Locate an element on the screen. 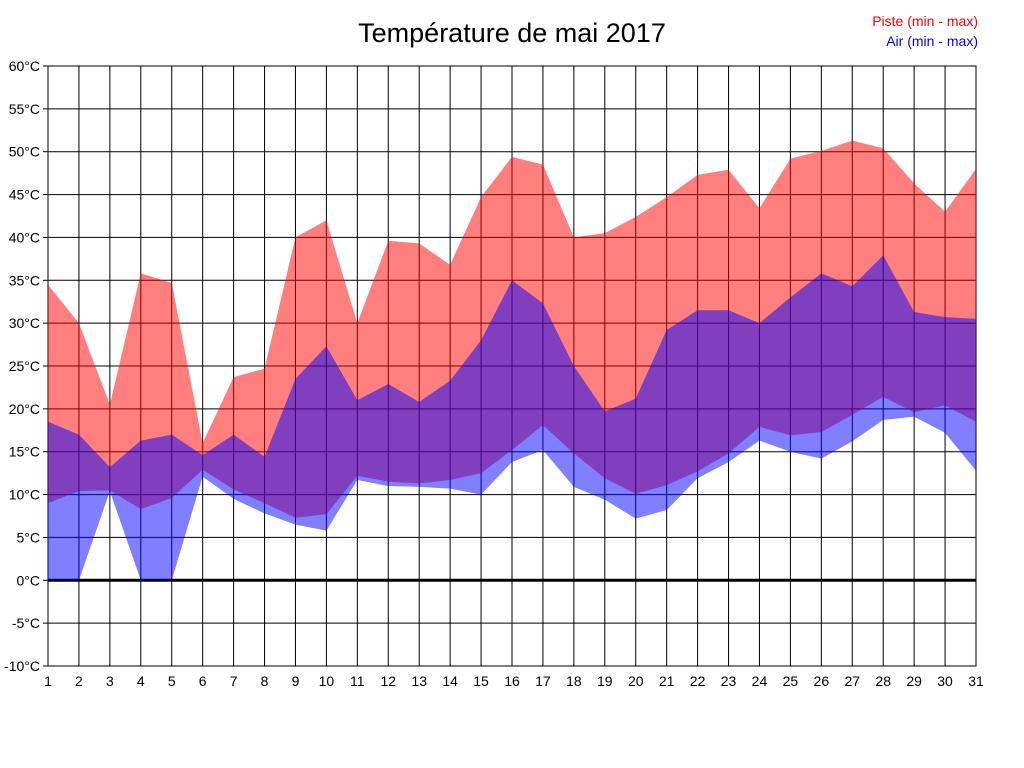  chart-title: Température de mai 2017 is located at coordinates (512, 33).